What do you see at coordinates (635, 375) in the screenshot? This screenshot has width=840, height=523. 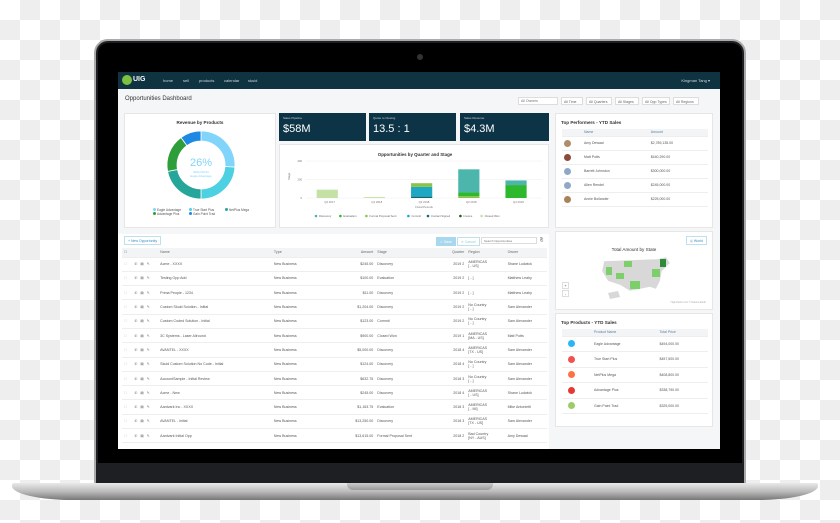 I see `product-row: NetPlus Mega $408,800.00` at bounding box center [635, 375].